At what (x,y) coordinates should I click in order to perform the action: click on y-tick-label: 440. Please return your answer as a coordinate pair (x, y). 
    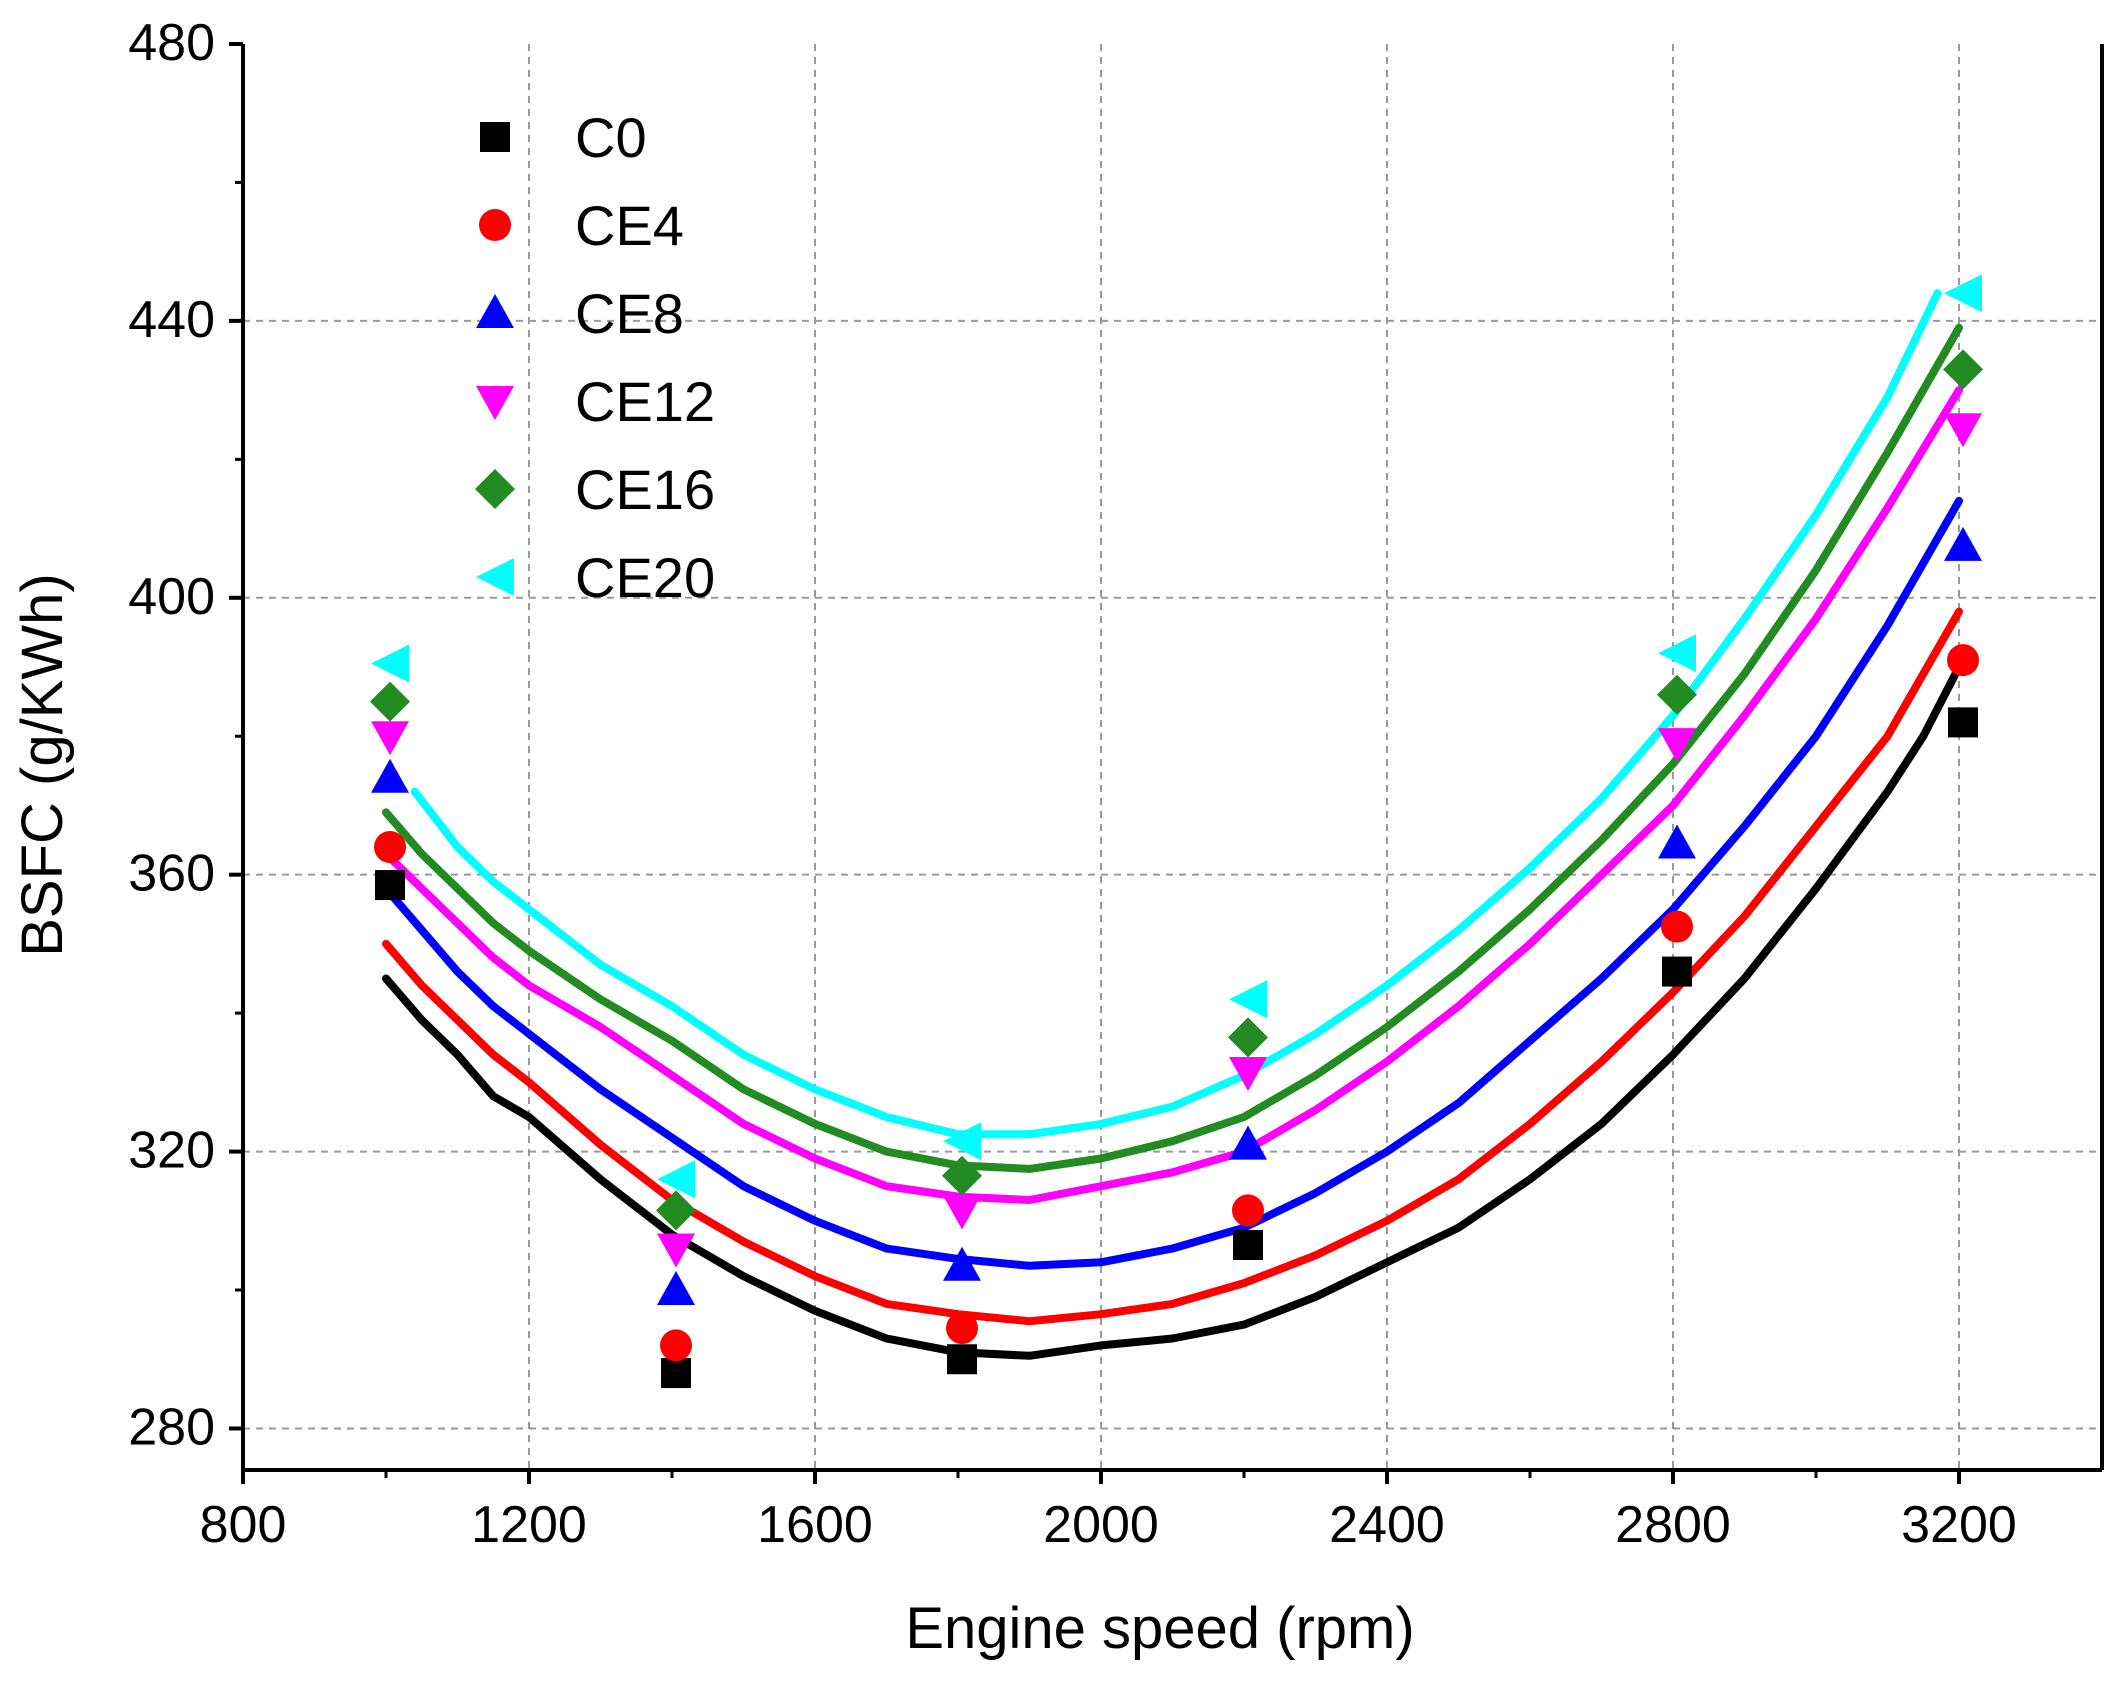
    Looking at the image, I should click on (171, 320).